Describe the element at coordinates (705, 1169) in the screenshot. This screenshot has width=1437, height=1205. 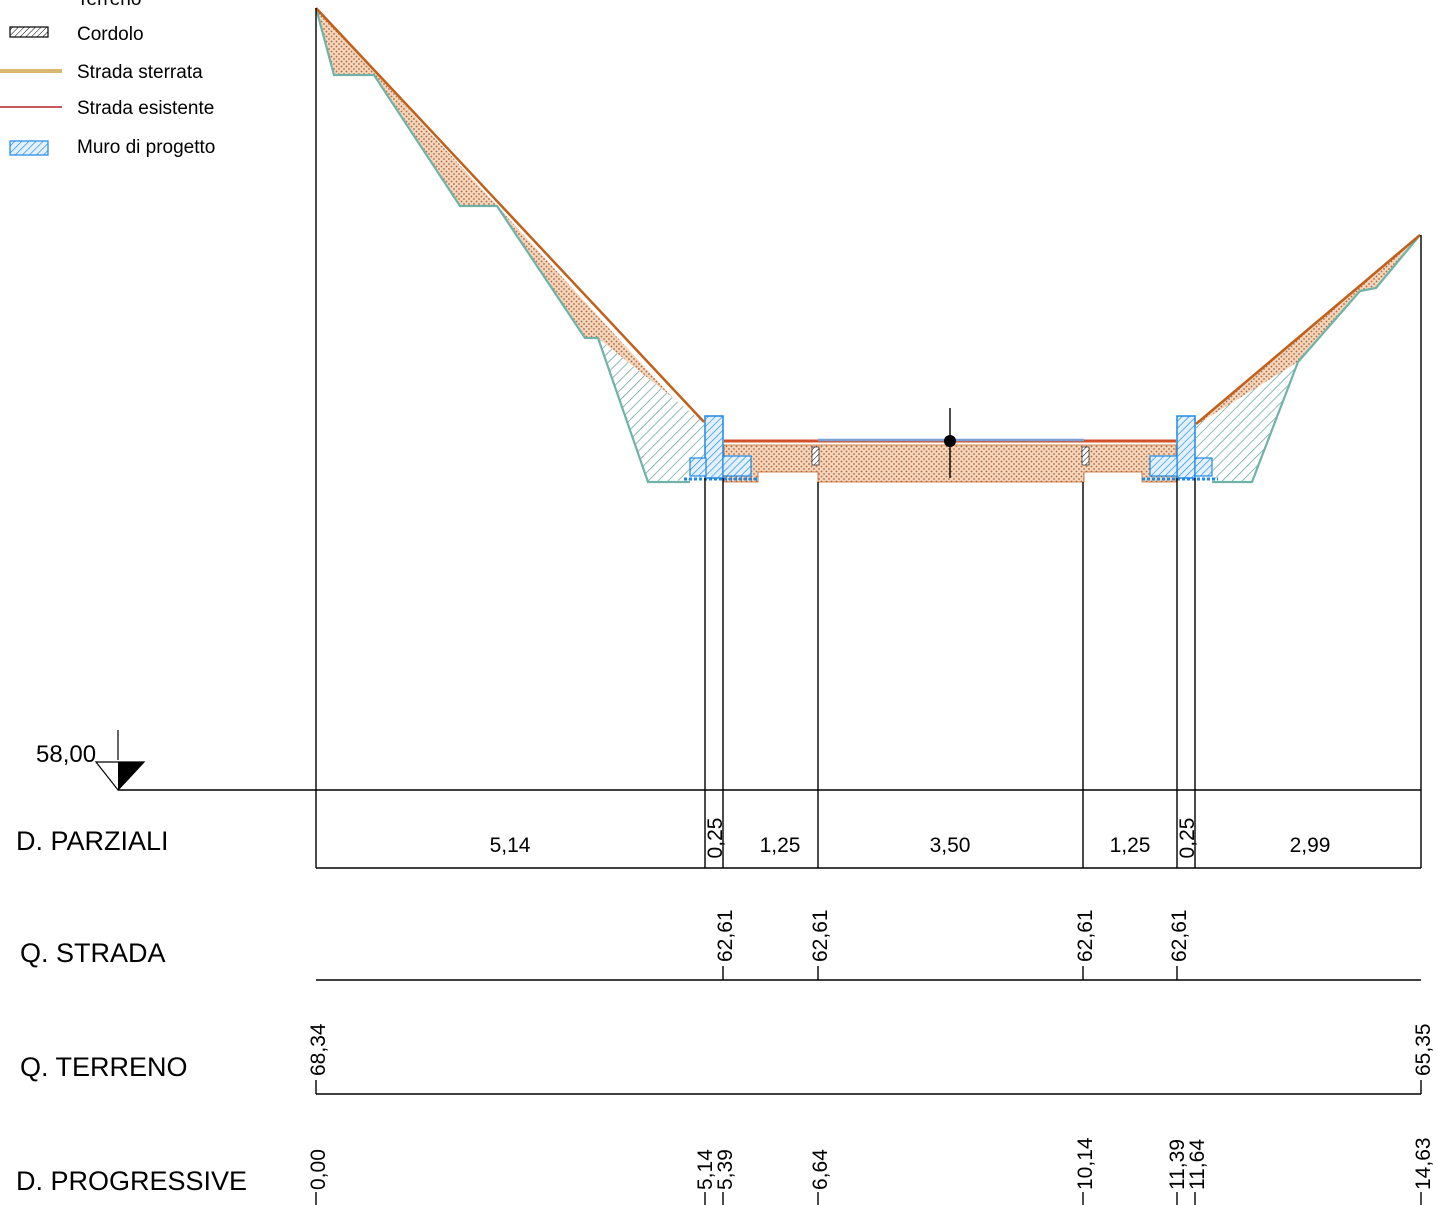
I see `progressiva-value: 5,14` at that location.